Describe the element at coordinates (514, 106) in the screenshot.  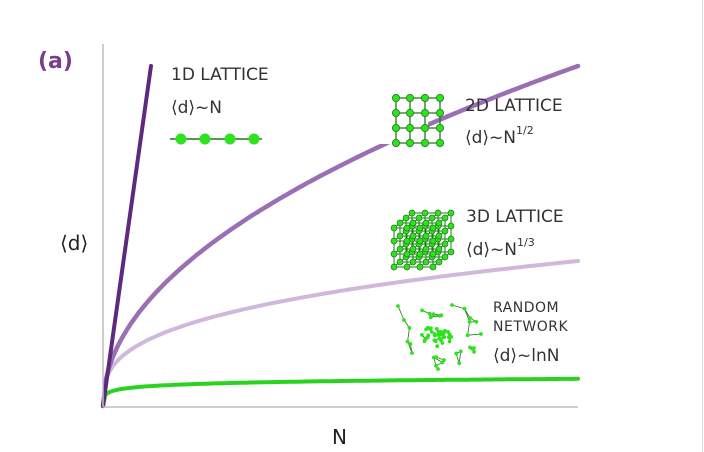
I see `label-2d-lattice-title: 2D LATTICE` at that location.